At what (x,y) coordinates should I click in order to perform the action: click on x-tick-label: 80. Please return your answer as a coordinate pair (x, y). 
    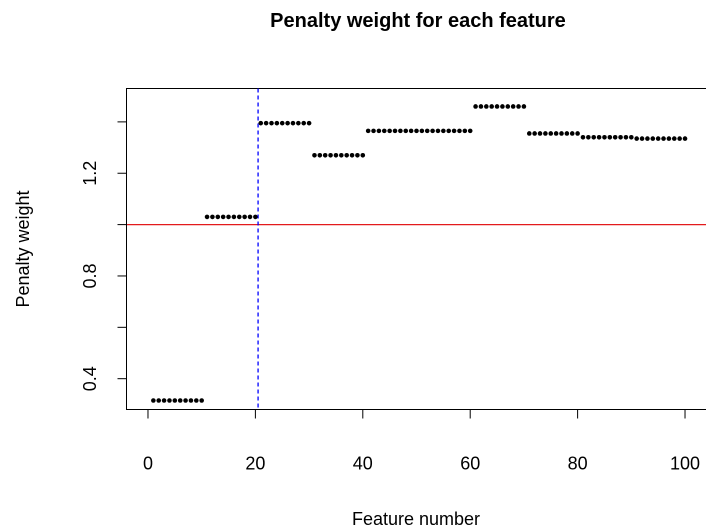
    Looking at the image, I should click on (578, 464).